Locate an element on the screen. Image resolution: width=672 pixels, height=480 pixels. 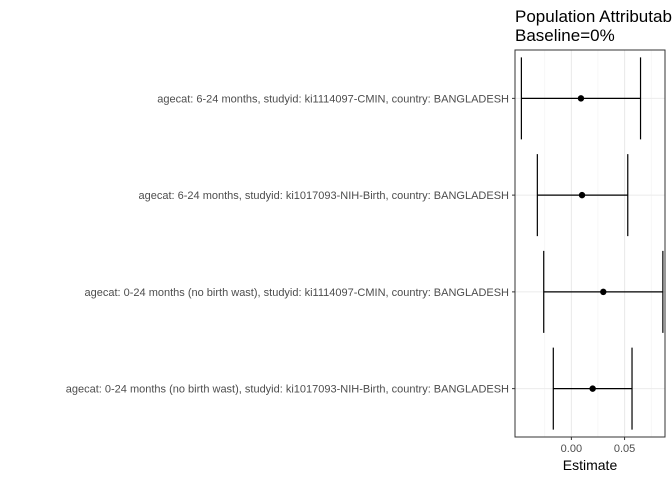
x-axis-title: Estimate is located at coordinates (590, 465).